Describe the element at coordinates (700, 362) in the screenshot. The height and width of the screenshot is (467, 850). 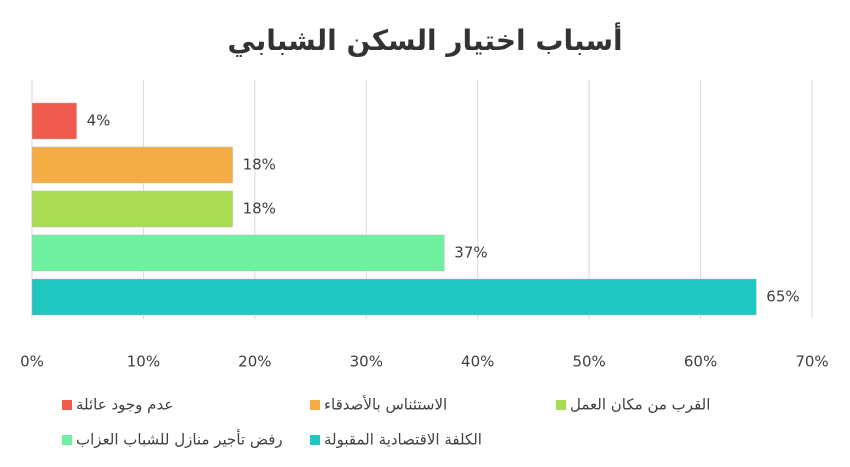
I see `x-tick-label: 60%` at that location.